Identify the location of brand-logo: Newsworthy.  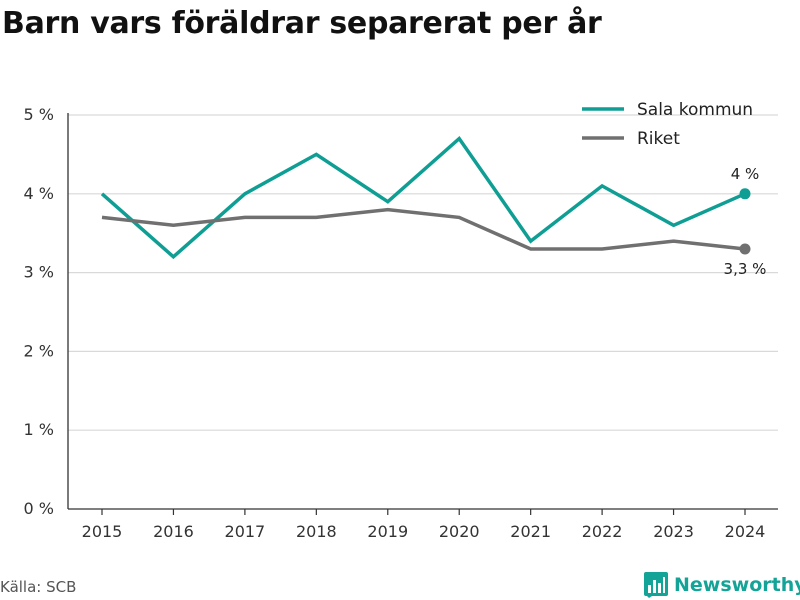
(722, 585).